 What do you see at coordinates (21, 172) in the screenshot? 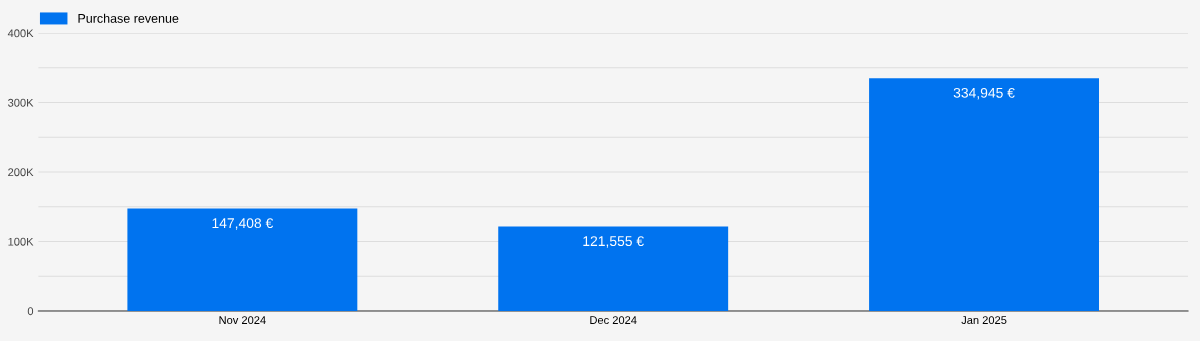
I see `y-tick-label: 200K` at bounding box center [21, 172].